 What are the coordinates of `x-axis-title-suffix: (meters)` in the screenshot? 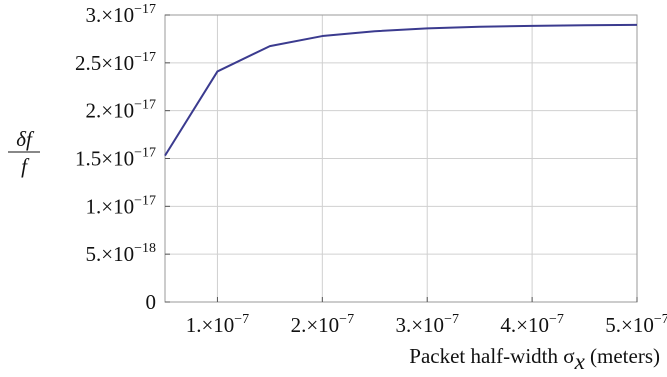 It's located at (622, 356).